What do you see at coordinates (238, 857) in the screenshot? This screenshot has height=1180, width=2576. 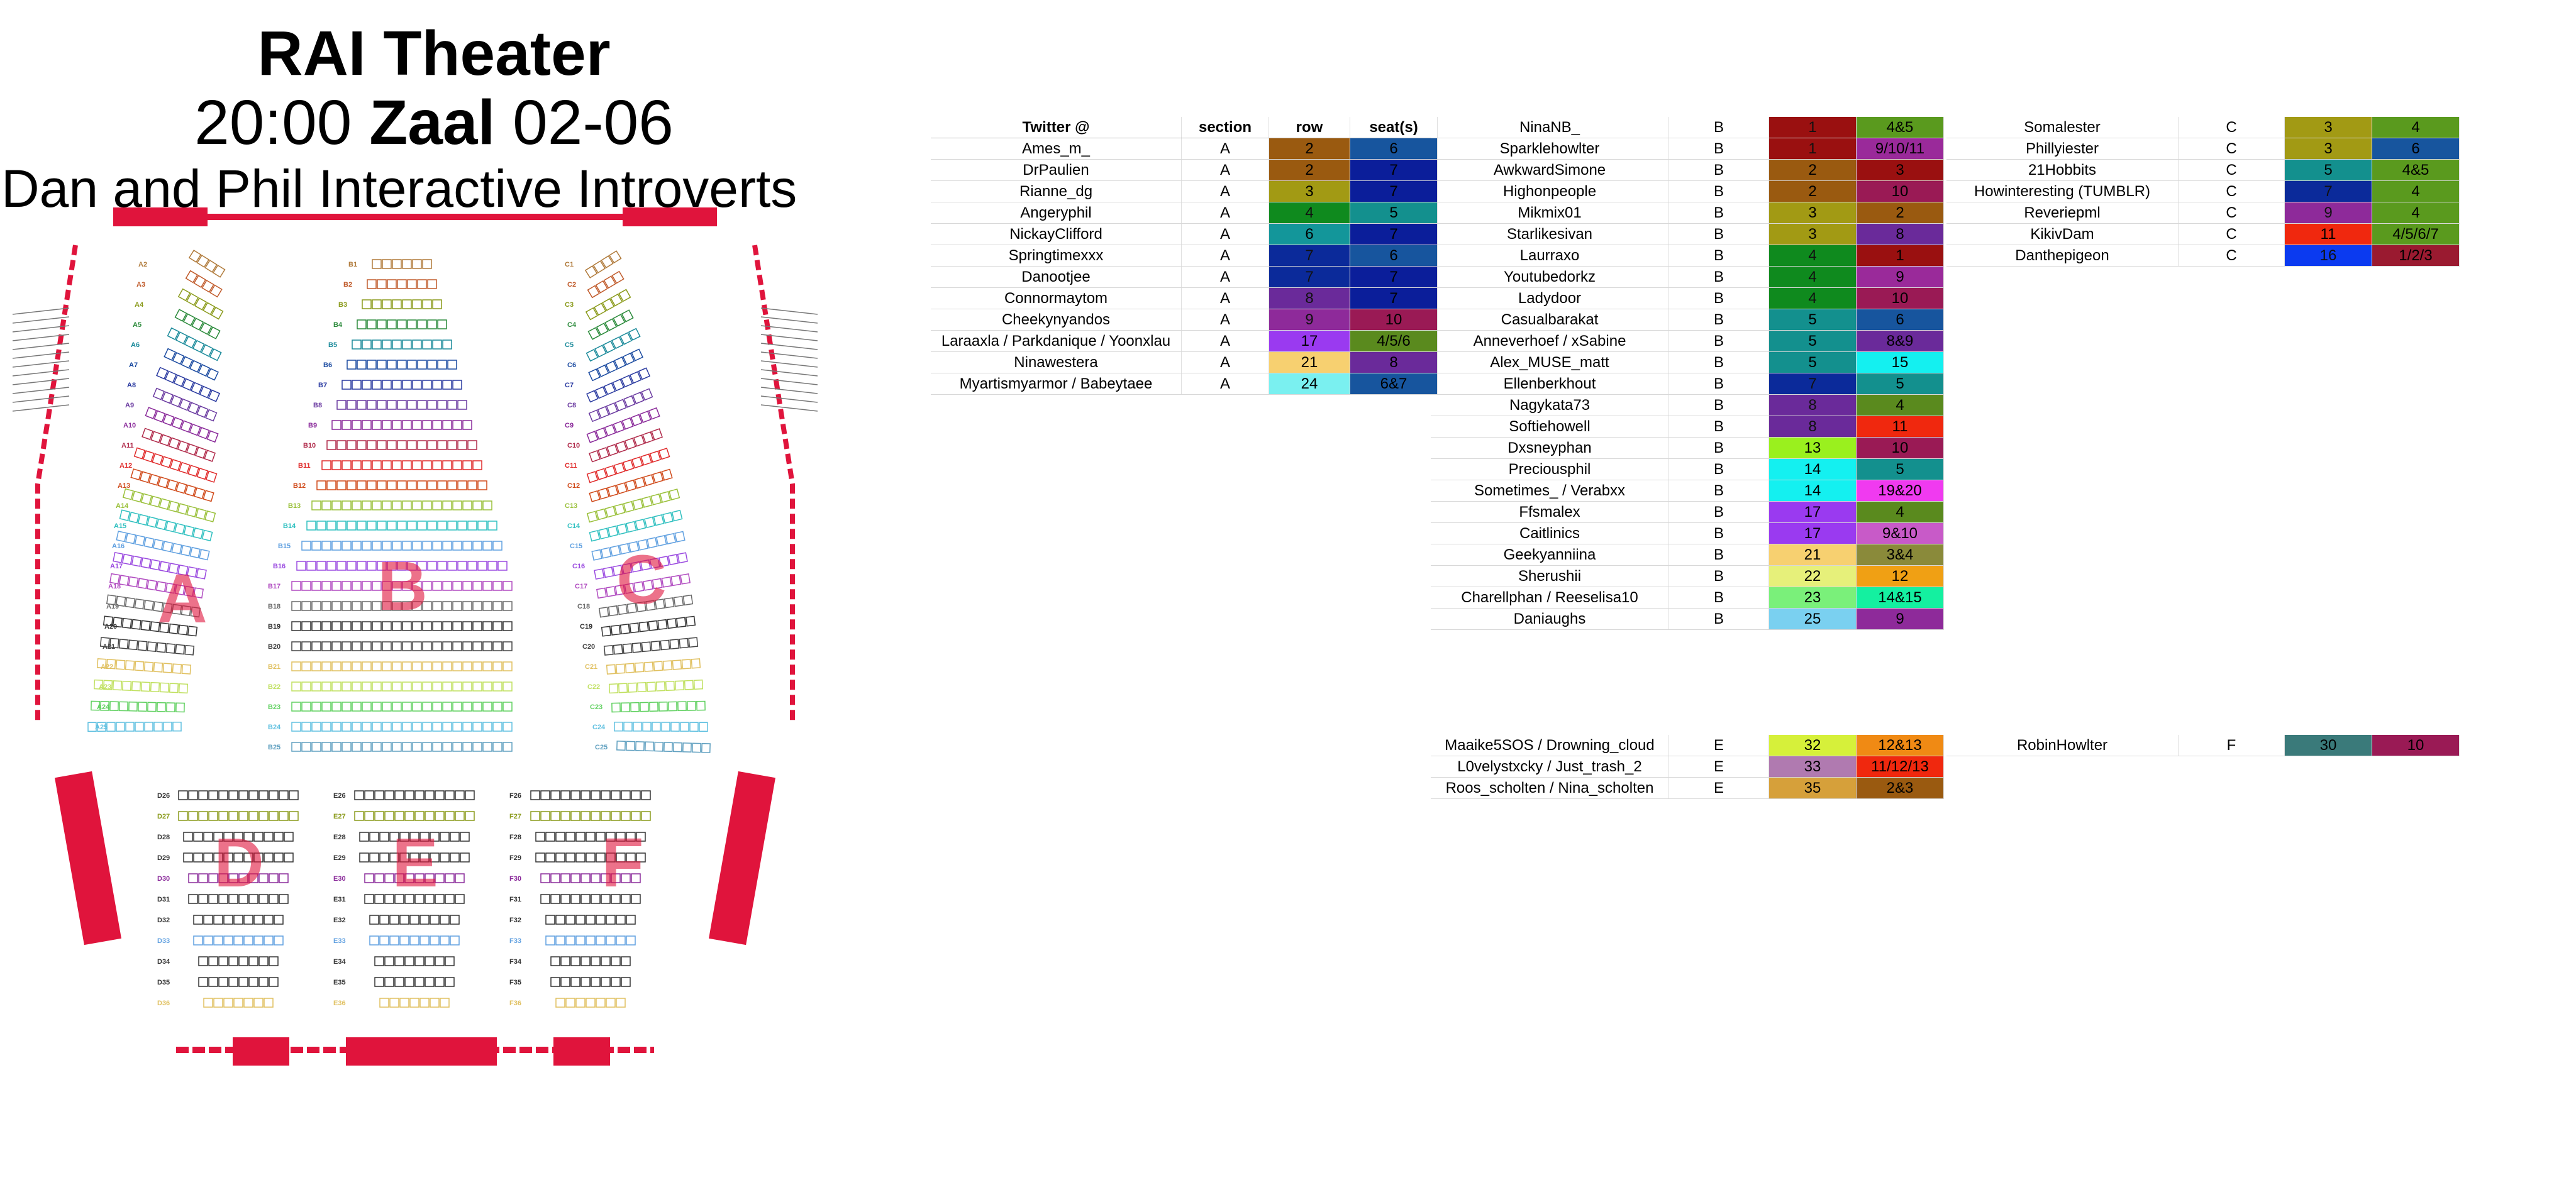 I see `row-d` at bounding box center [238, 857].